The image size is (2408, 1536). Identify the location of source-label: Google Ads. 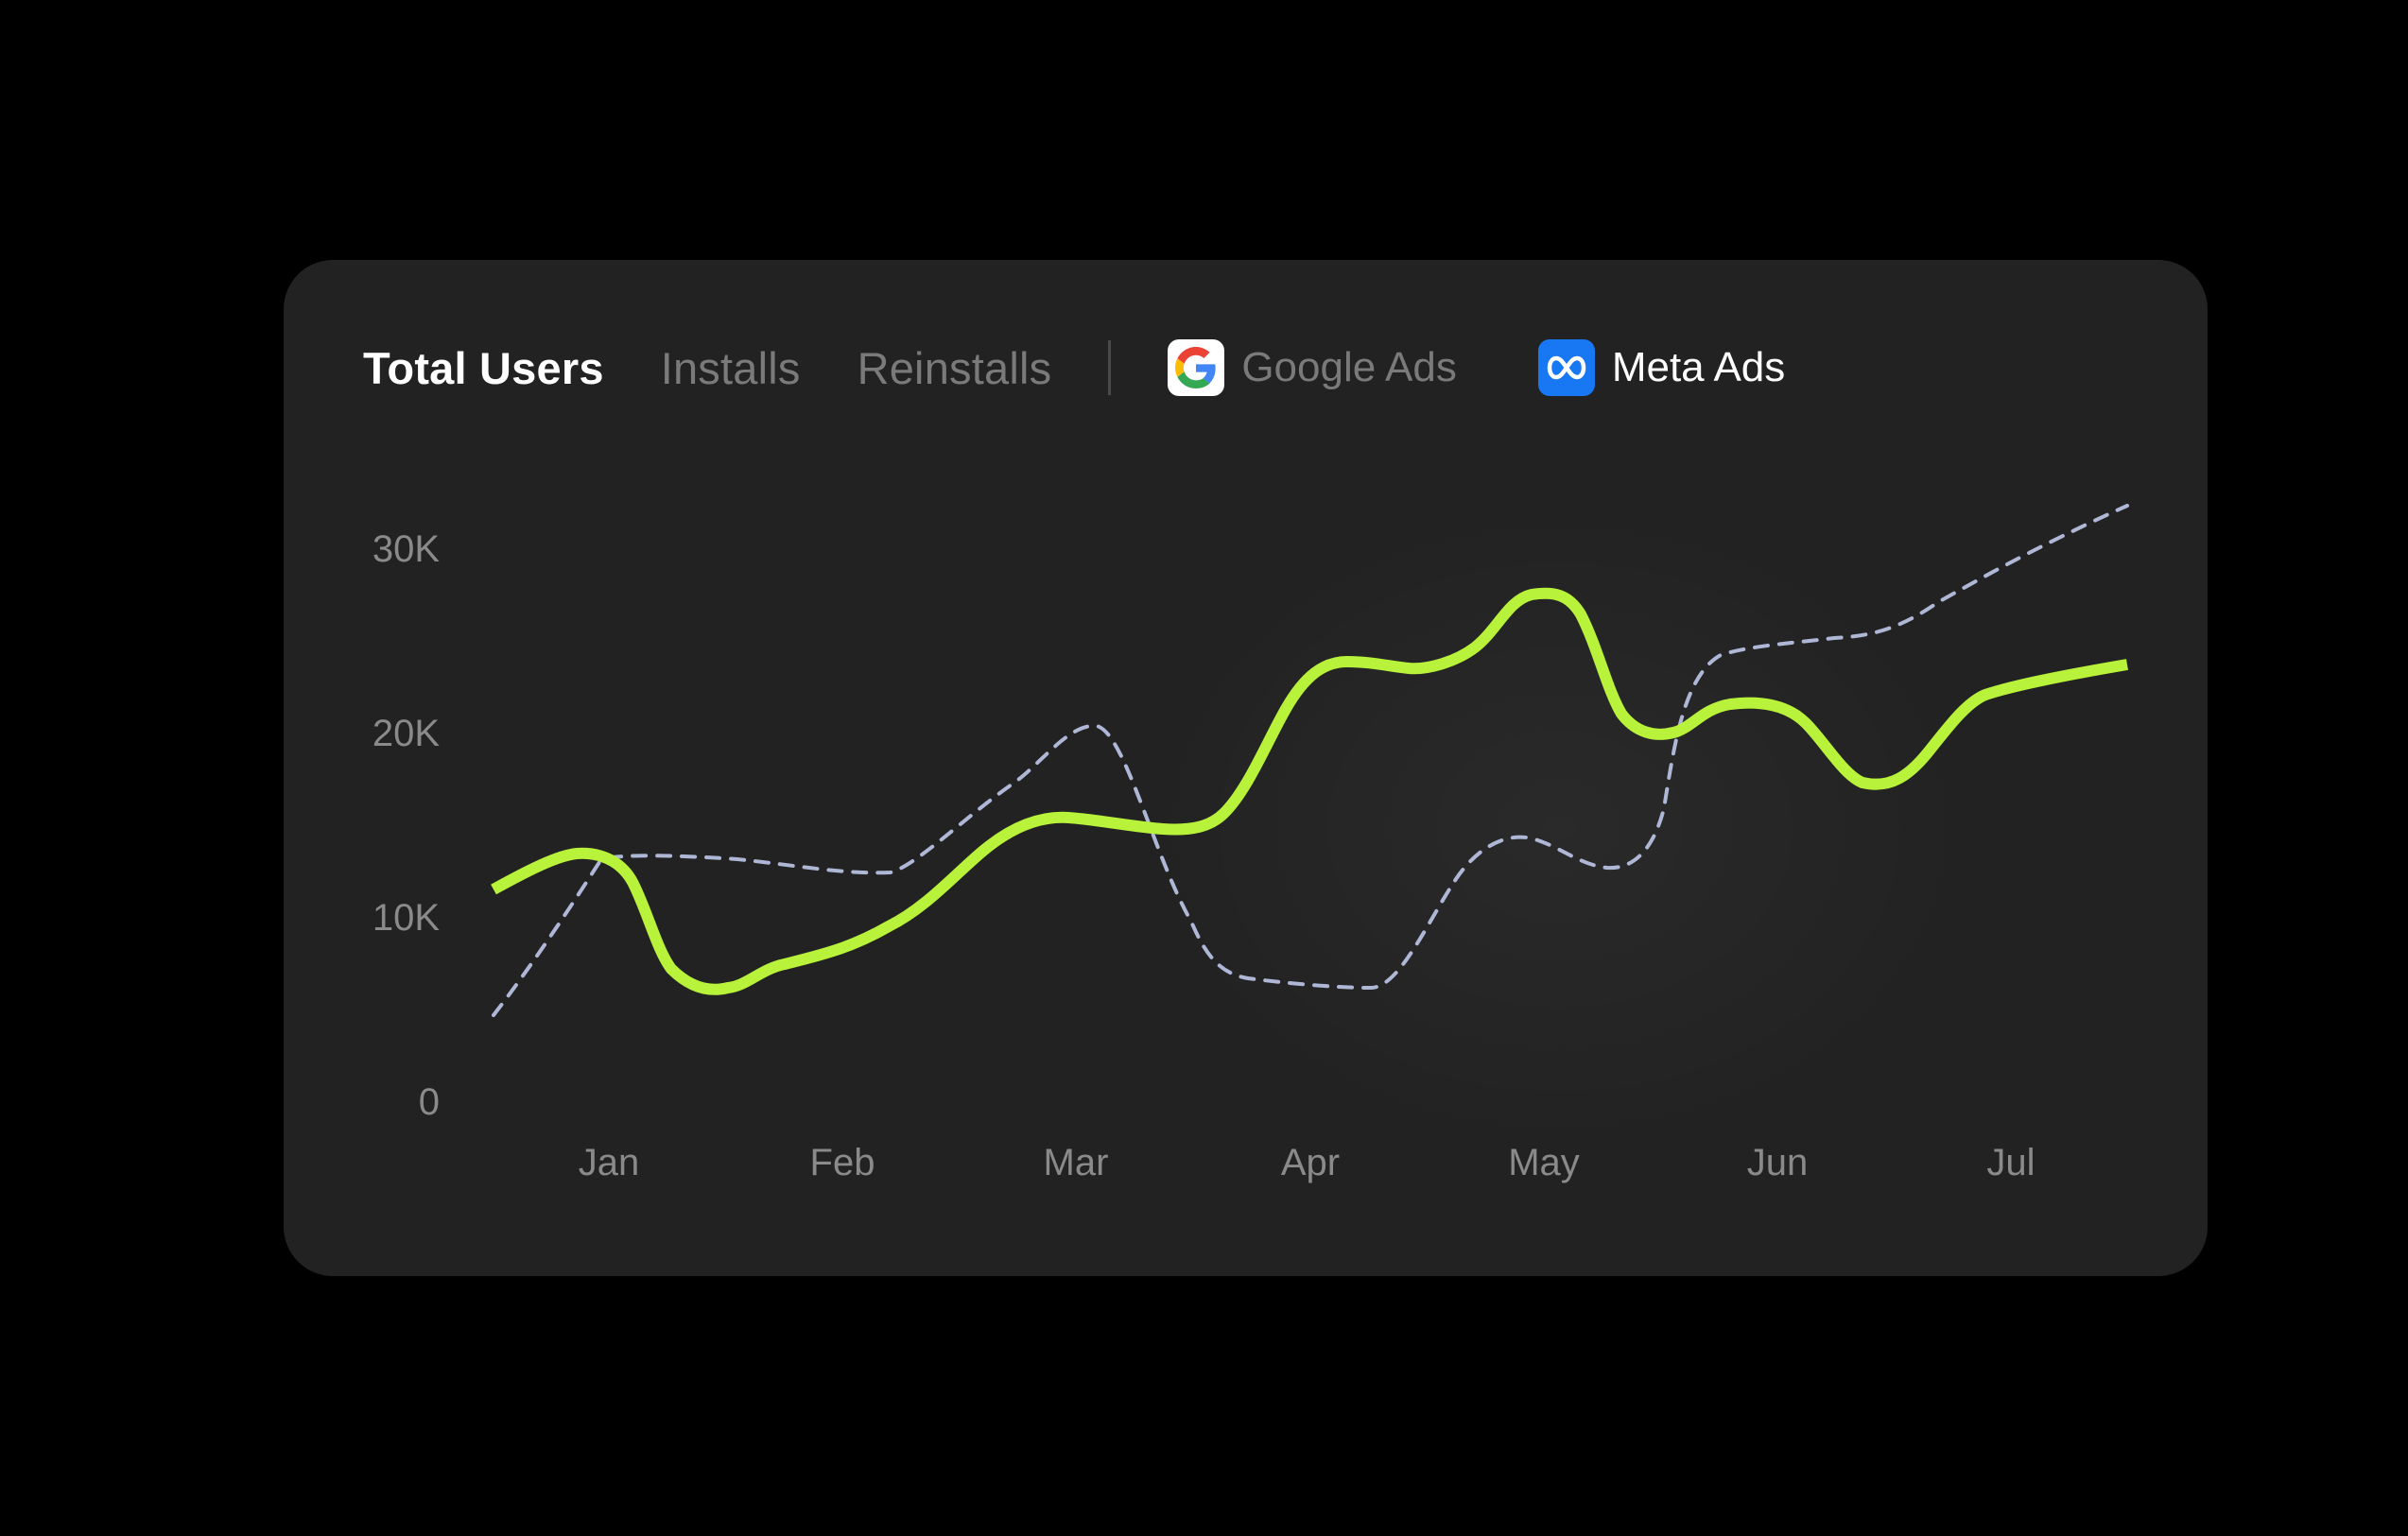
(1349, 367).